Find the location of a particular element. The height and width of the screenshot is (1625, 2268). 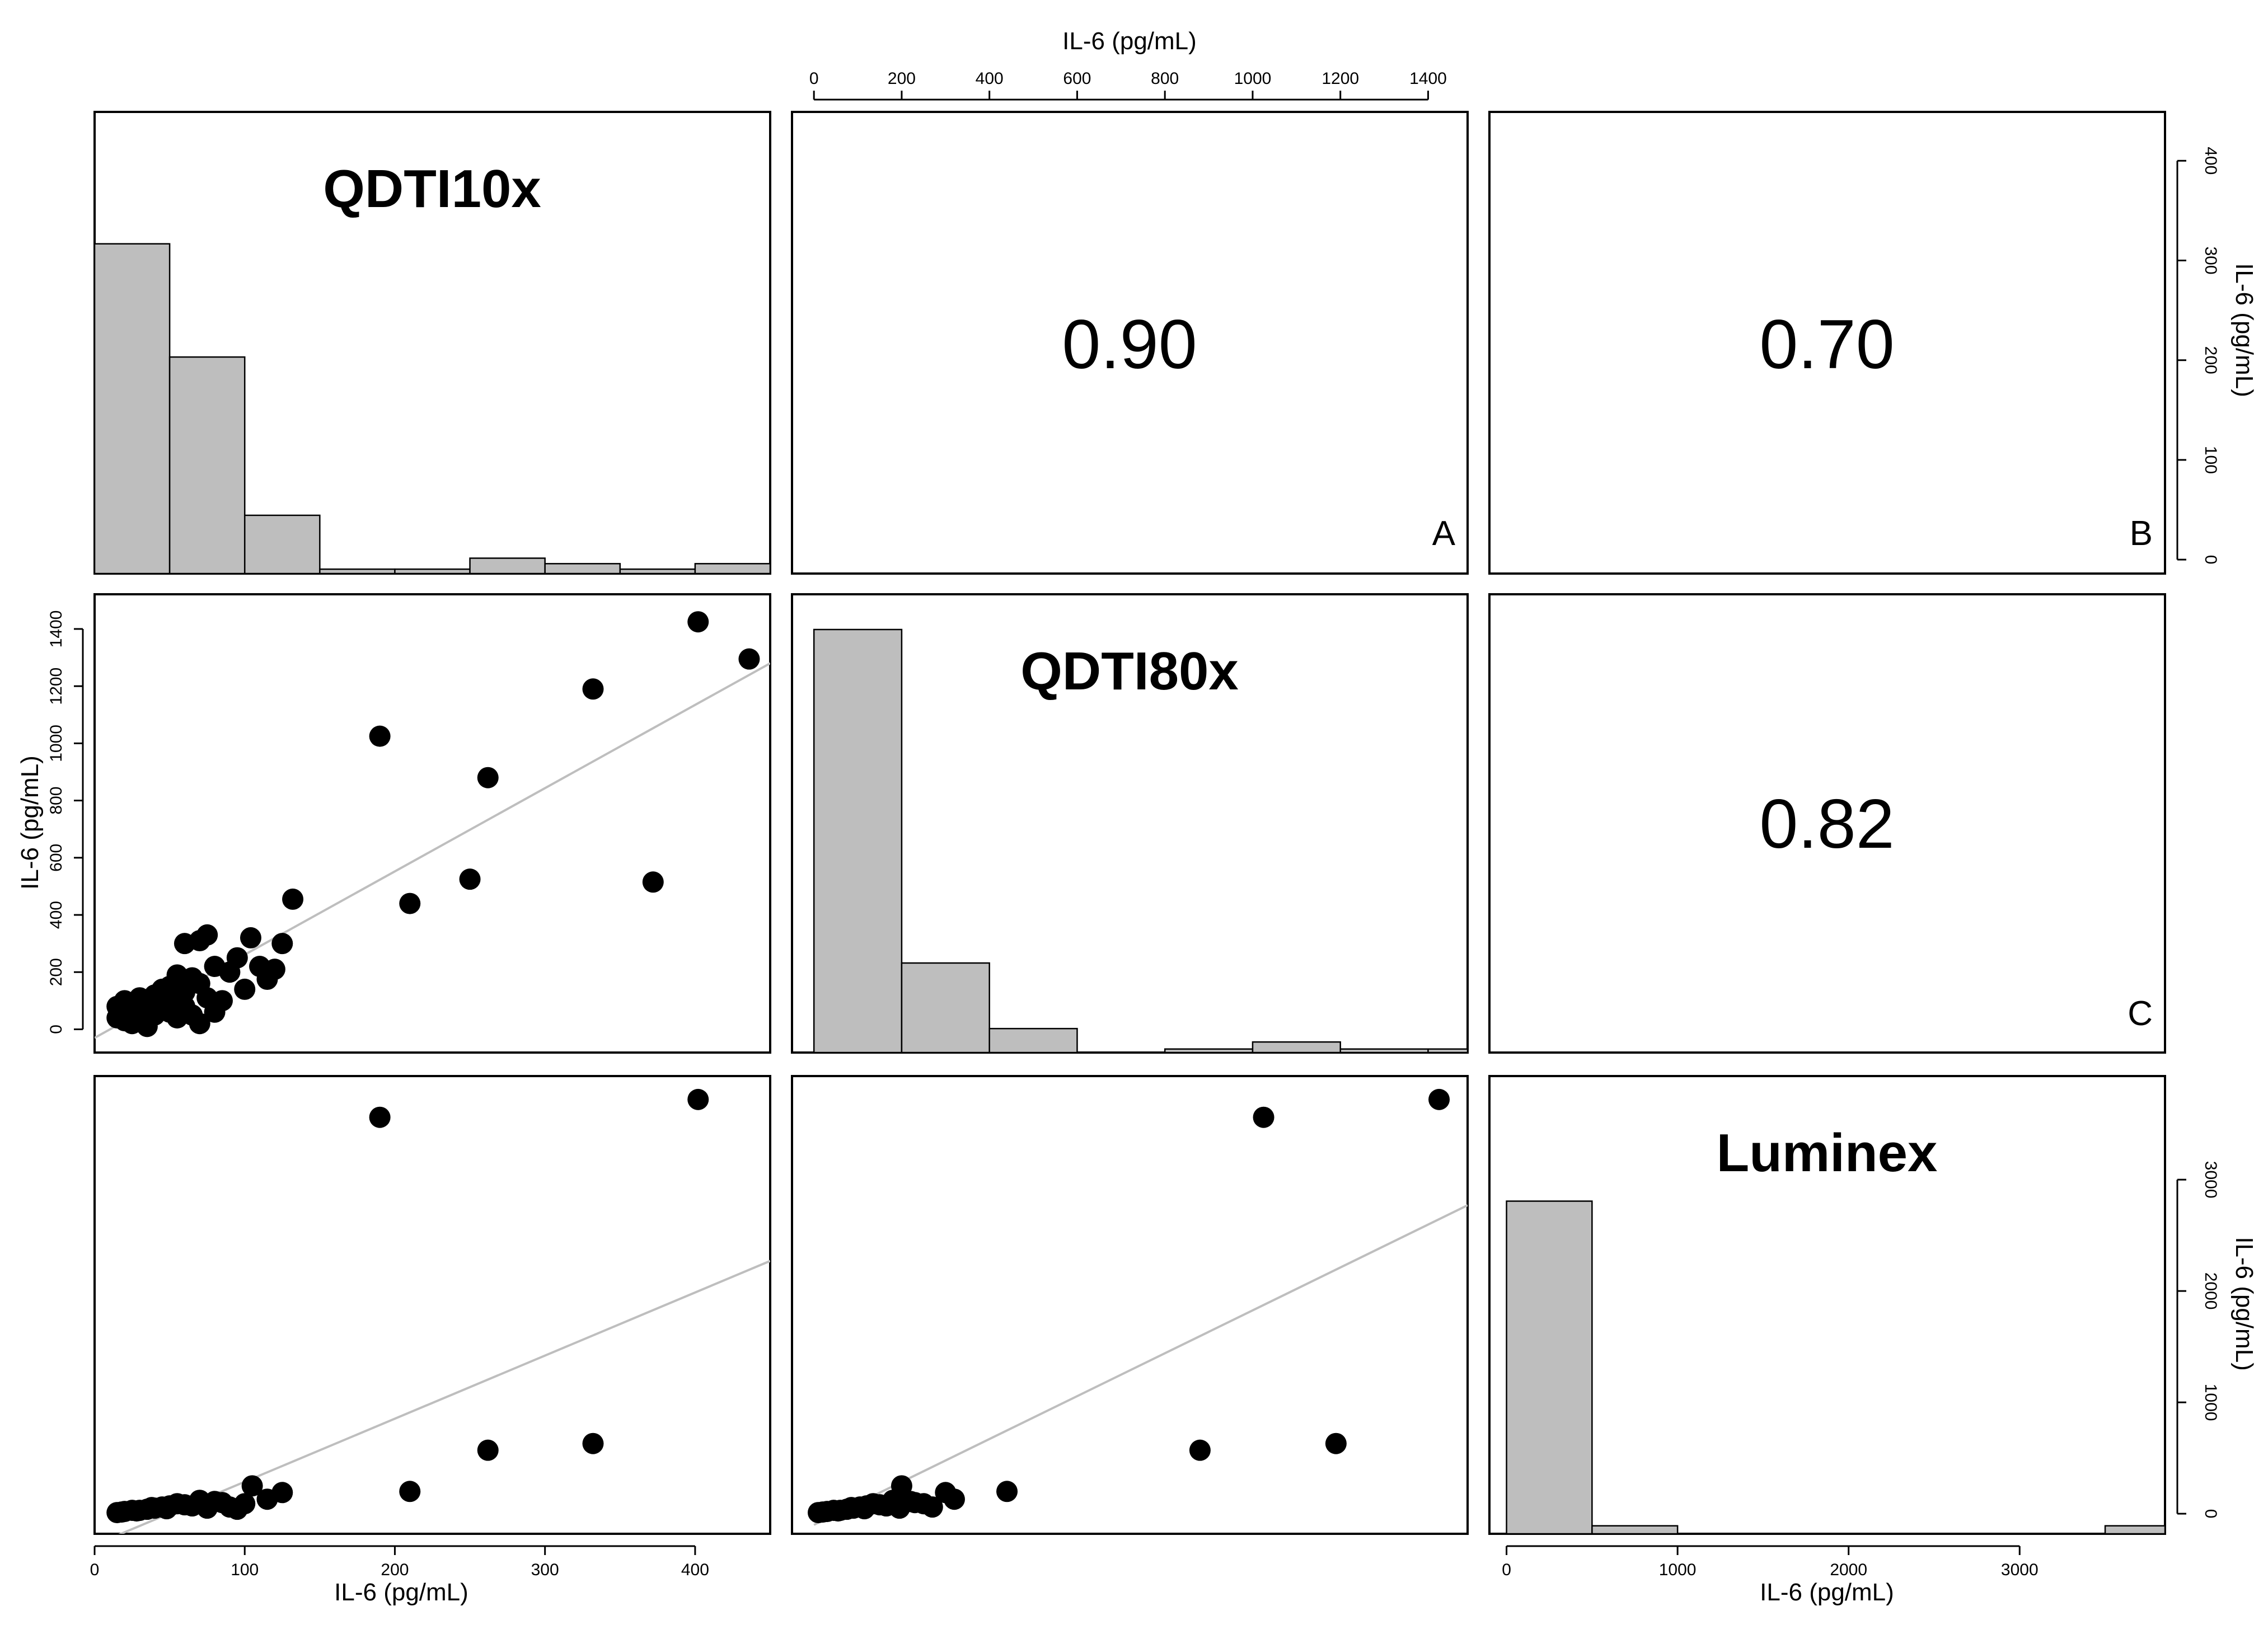

bottom-axis-right-tick-label-3000: 3000 is located at coordinates (2020, 1570).